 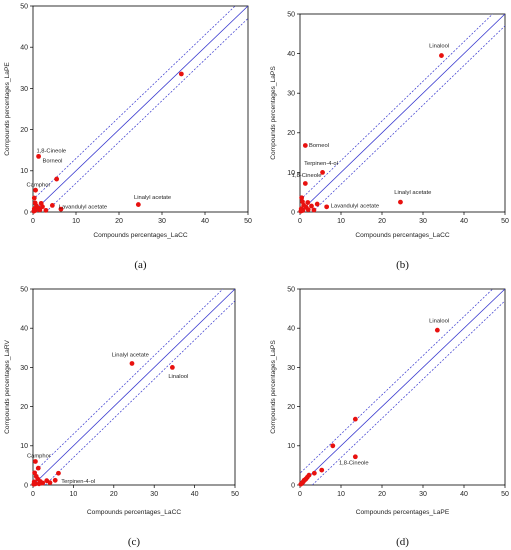 What do you see at coordinates (134, 542) in the screenshot?
I see `panel-label: (c)` at bounding box center [134, 542].